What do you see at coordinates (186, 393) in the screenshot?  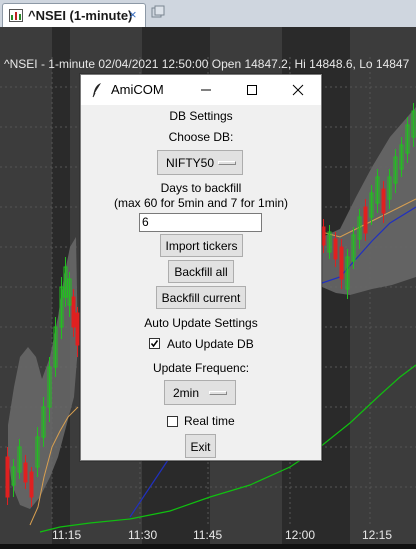 I see `frequency-select-value: 2min` at bounding box center [186, 393].